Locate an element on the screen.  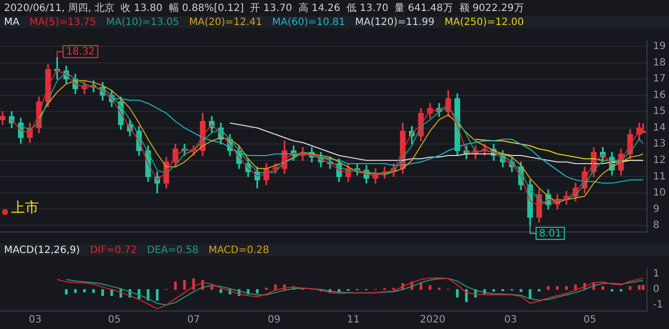
text: MA(120)=11.99 is located at coordinates (395, 22).